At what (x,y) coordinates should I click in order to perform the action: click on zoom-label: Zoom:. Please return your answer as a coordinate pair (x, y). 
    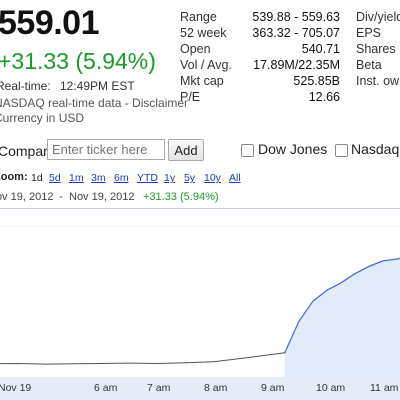
    Looking at the image, I should click on (14, 177).